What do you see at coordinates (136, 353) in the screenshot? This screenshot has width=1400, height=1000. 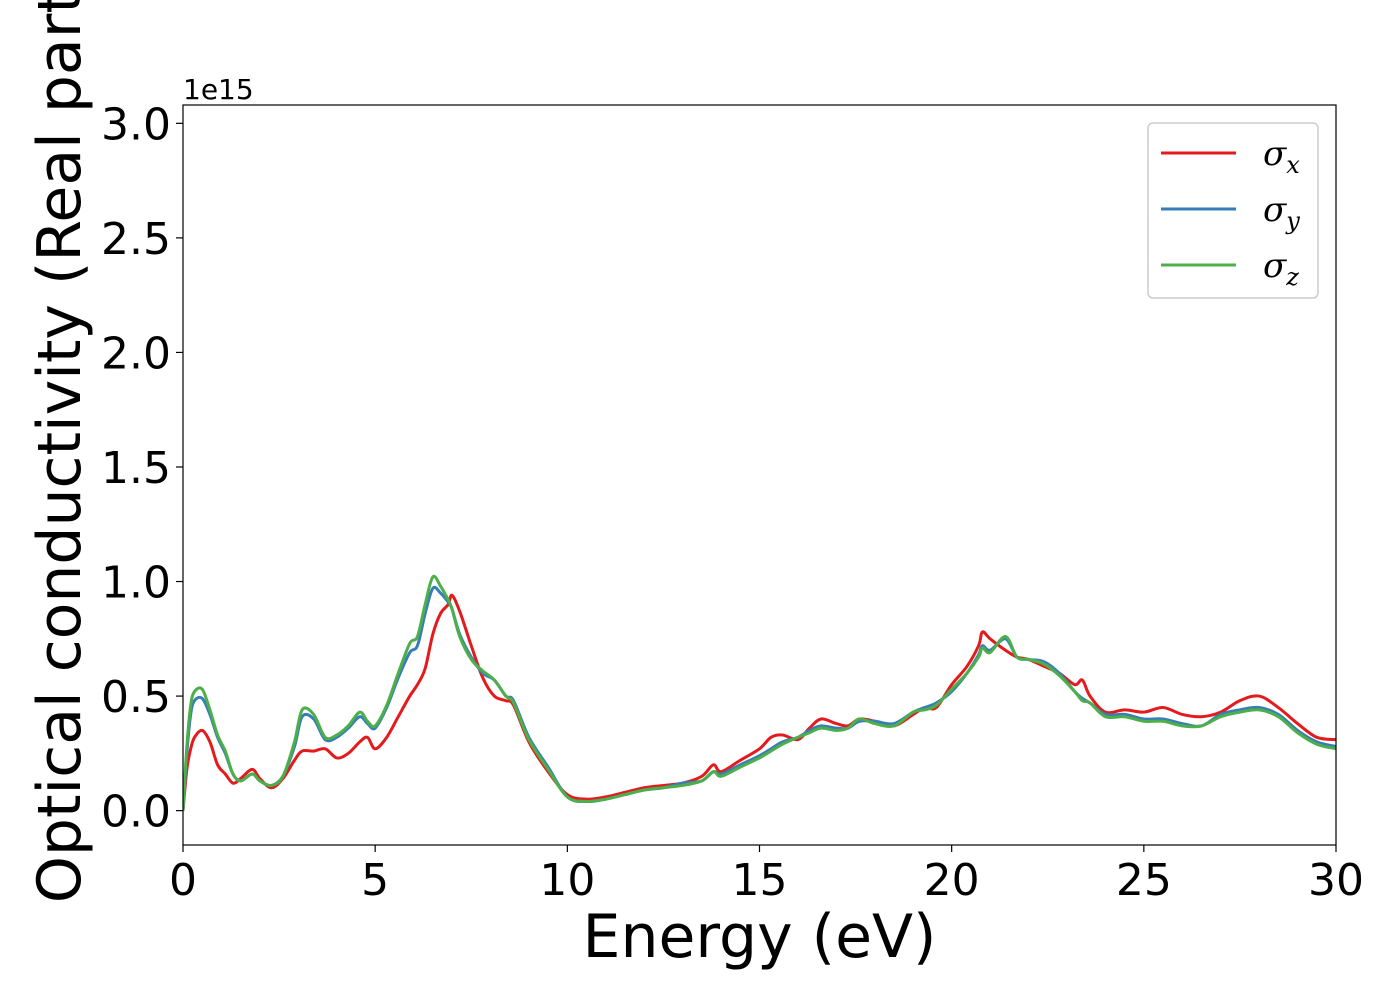 I see `y-tick-label: 2.0` at bounding box center [136, 353].